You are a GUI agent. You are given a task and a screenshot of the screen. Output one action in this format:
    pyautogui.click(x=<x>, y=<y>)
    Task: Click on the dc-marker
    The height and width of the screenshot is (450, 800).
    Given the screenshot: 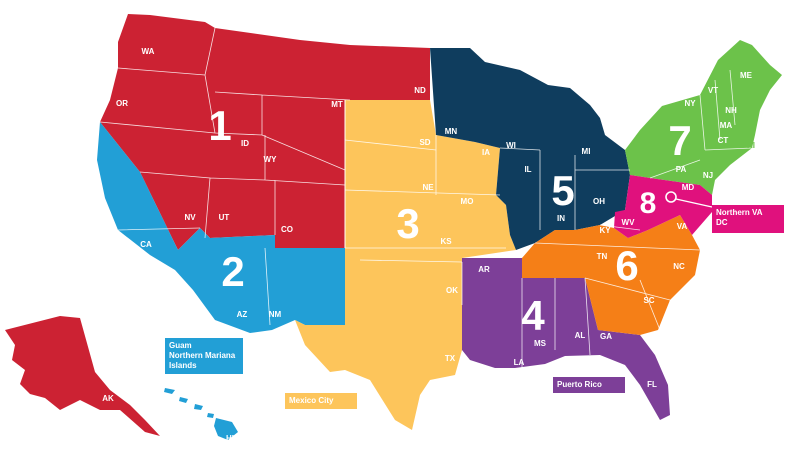 What is the action you would take?
    pyautogui.click(x=689, y=199)
    